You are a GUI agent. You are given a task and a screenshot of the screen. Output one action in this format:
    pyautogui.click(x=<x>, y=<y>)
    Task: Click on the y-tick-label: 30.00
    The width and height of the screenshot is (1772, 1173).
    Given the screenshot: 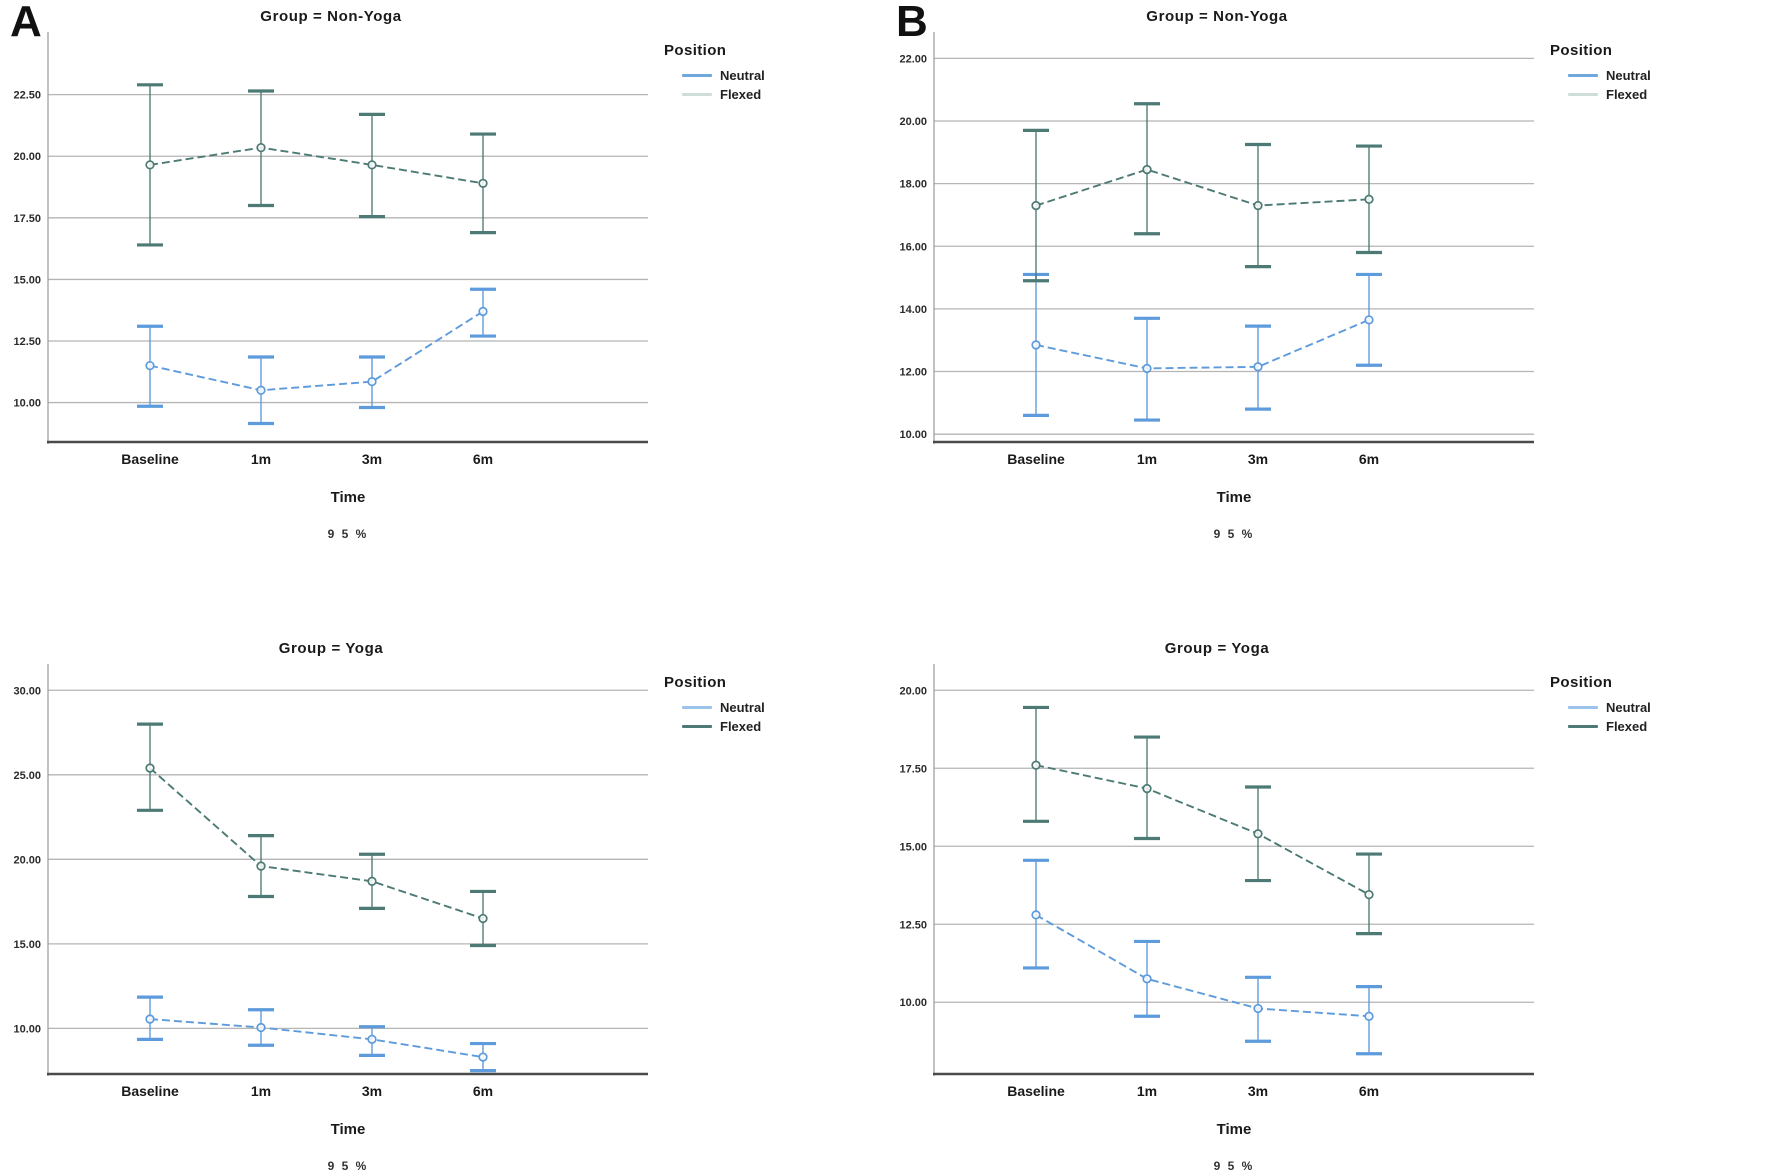 What is the action you would take?
    pyautogui.click(x=27, y=691)
    